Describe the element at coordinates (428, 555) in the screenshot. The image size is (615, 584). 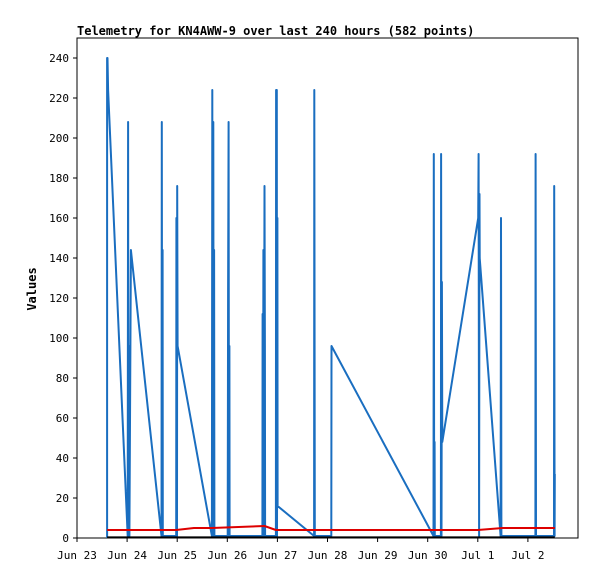
I see `x-tick-label: Jun 30` at that location.